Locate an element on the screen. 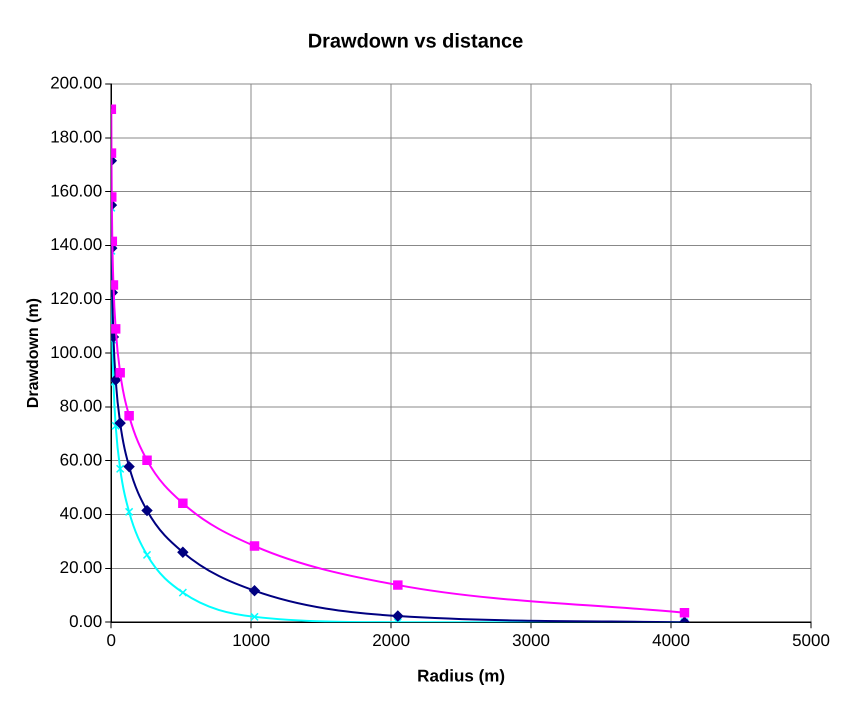 The height and width of the screenshot is (711, 841). y-tick-label: 0.00 is located at coordinates (85, 621).